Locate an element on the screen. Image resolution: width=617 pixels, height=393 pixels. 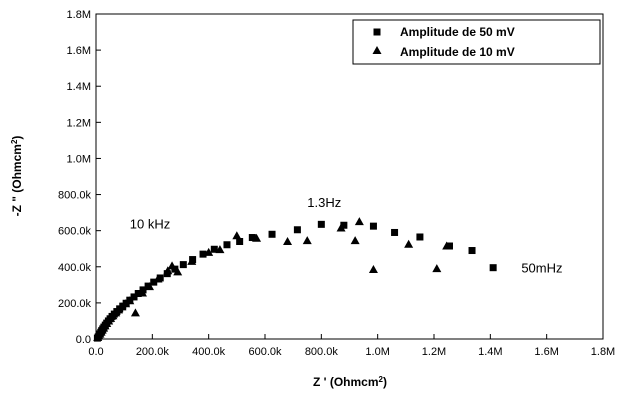
y-tick-label: 600.0k is located at coordinates (75, 232).